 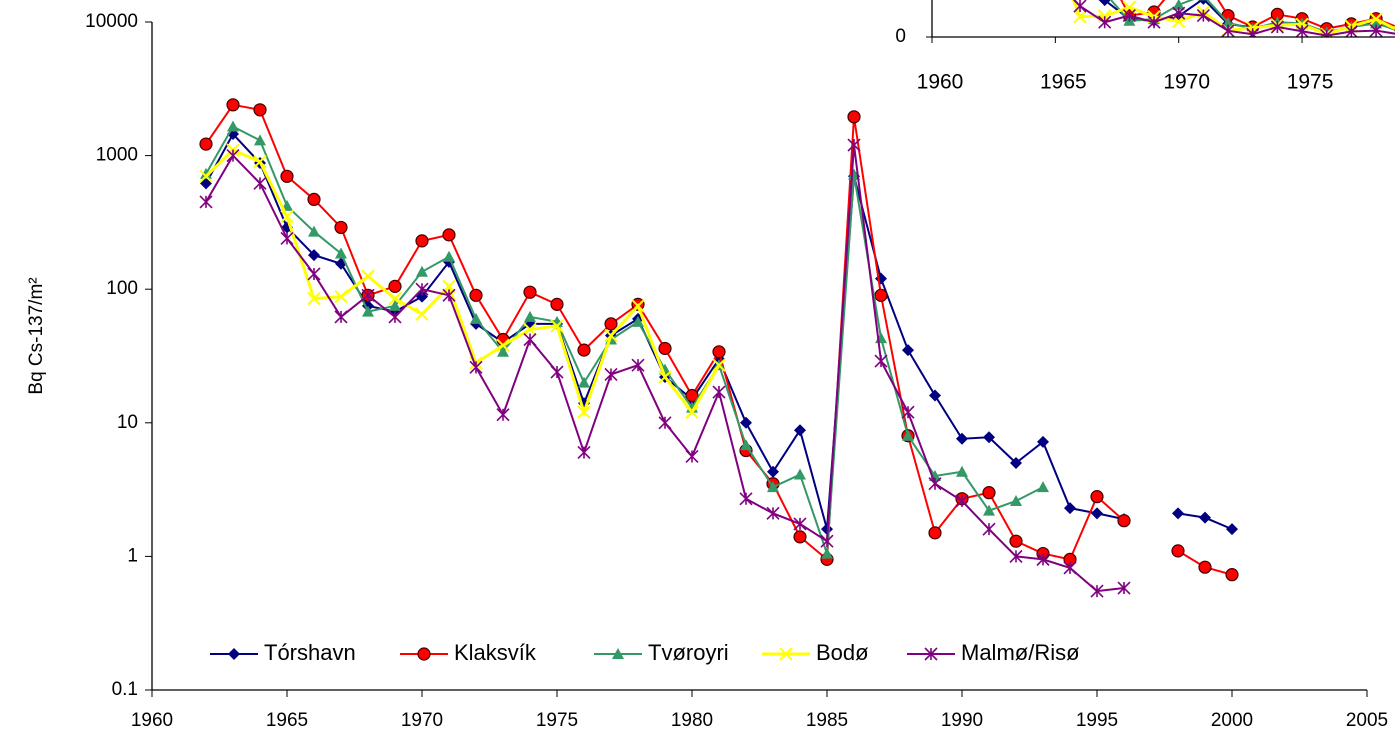 What do you see at coordinates (1097, 720) in the screenshot?
I see `x-tick-label: 1995` at bounding box center [1097, 720].